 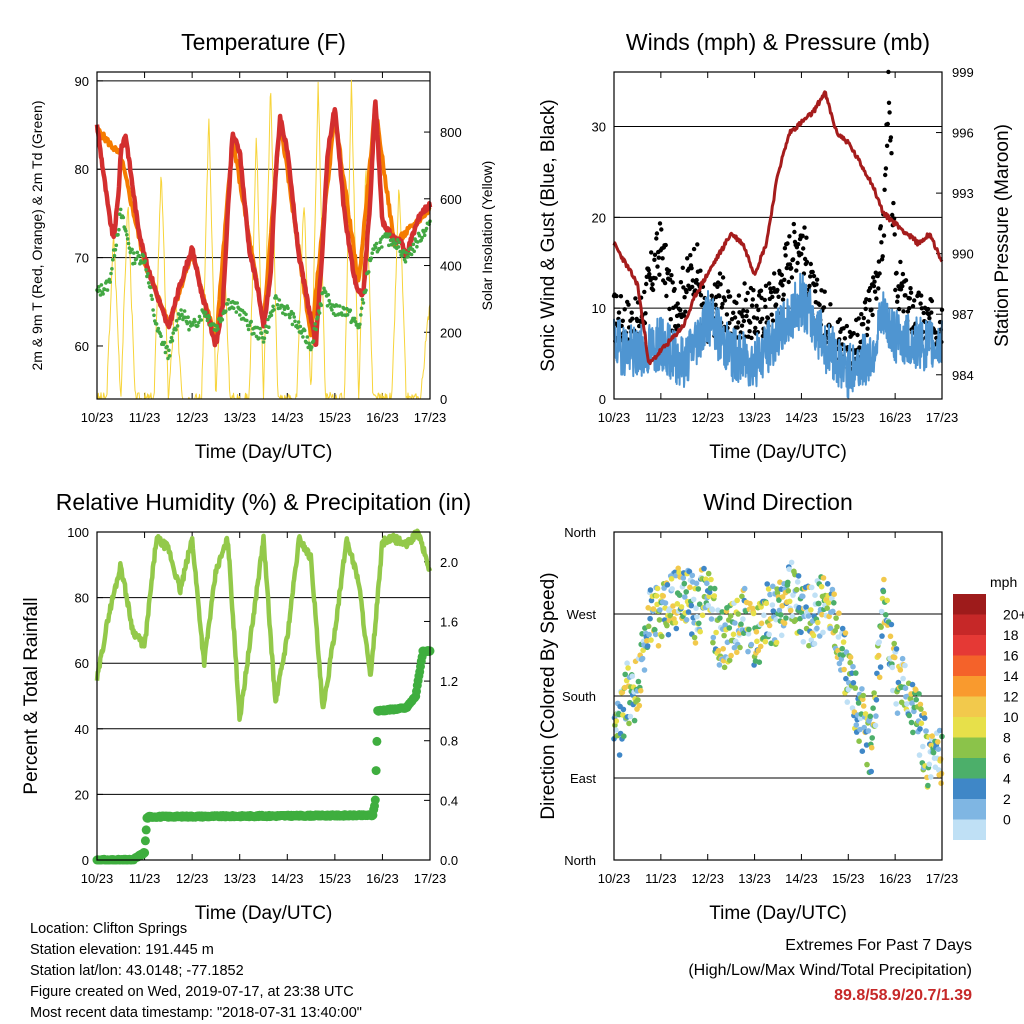 I want to click on y-axis-label: Direction (Colored By Speed), so click(x=548, y=695).